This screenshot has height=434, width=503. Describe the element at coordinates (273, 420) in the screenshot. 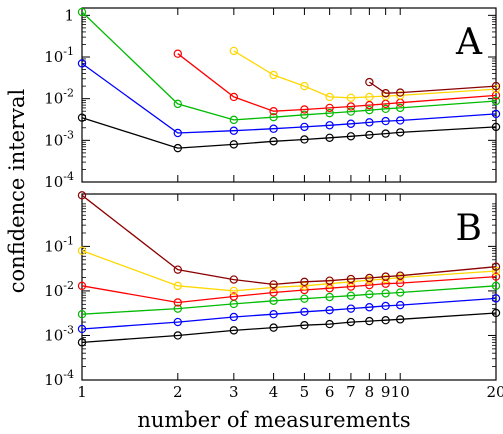

I see `x-axis-title: number of measurements` at that location.